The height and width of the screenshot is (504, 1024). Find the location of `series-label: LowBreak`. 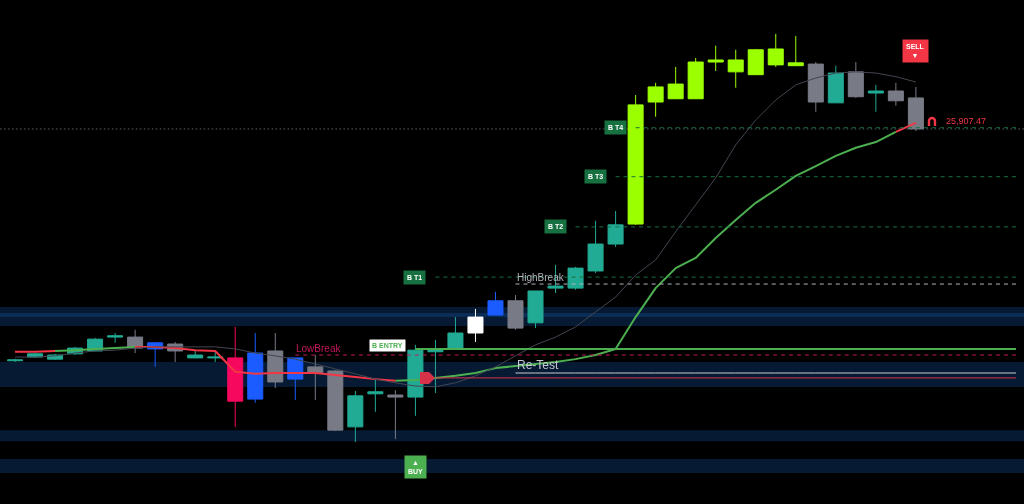

series-label: LowBreak is located at coordinates (319, 348).